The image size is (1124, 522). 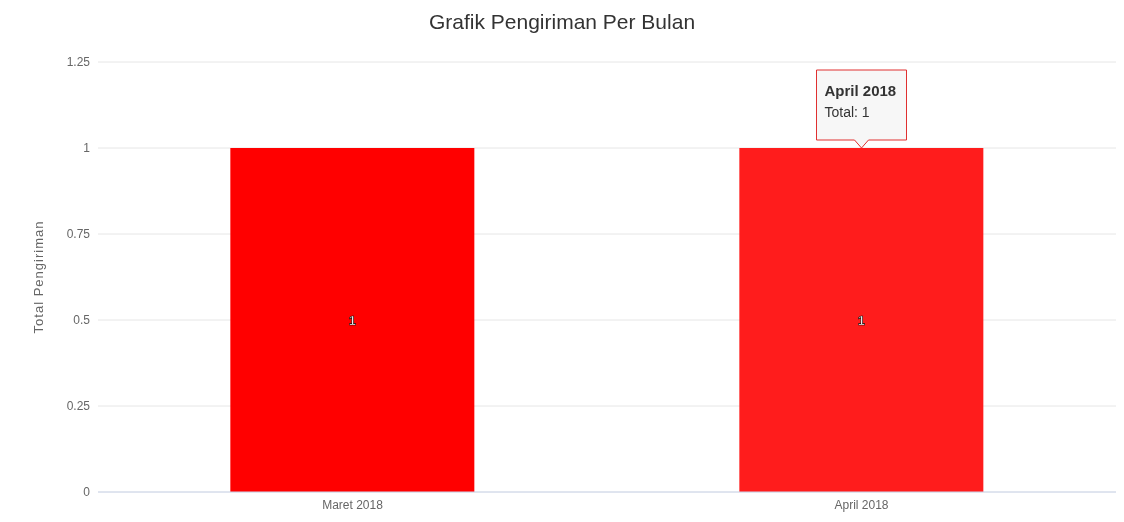 I want to click on y-tick-label: 0.25, so click(x=78, y=406).